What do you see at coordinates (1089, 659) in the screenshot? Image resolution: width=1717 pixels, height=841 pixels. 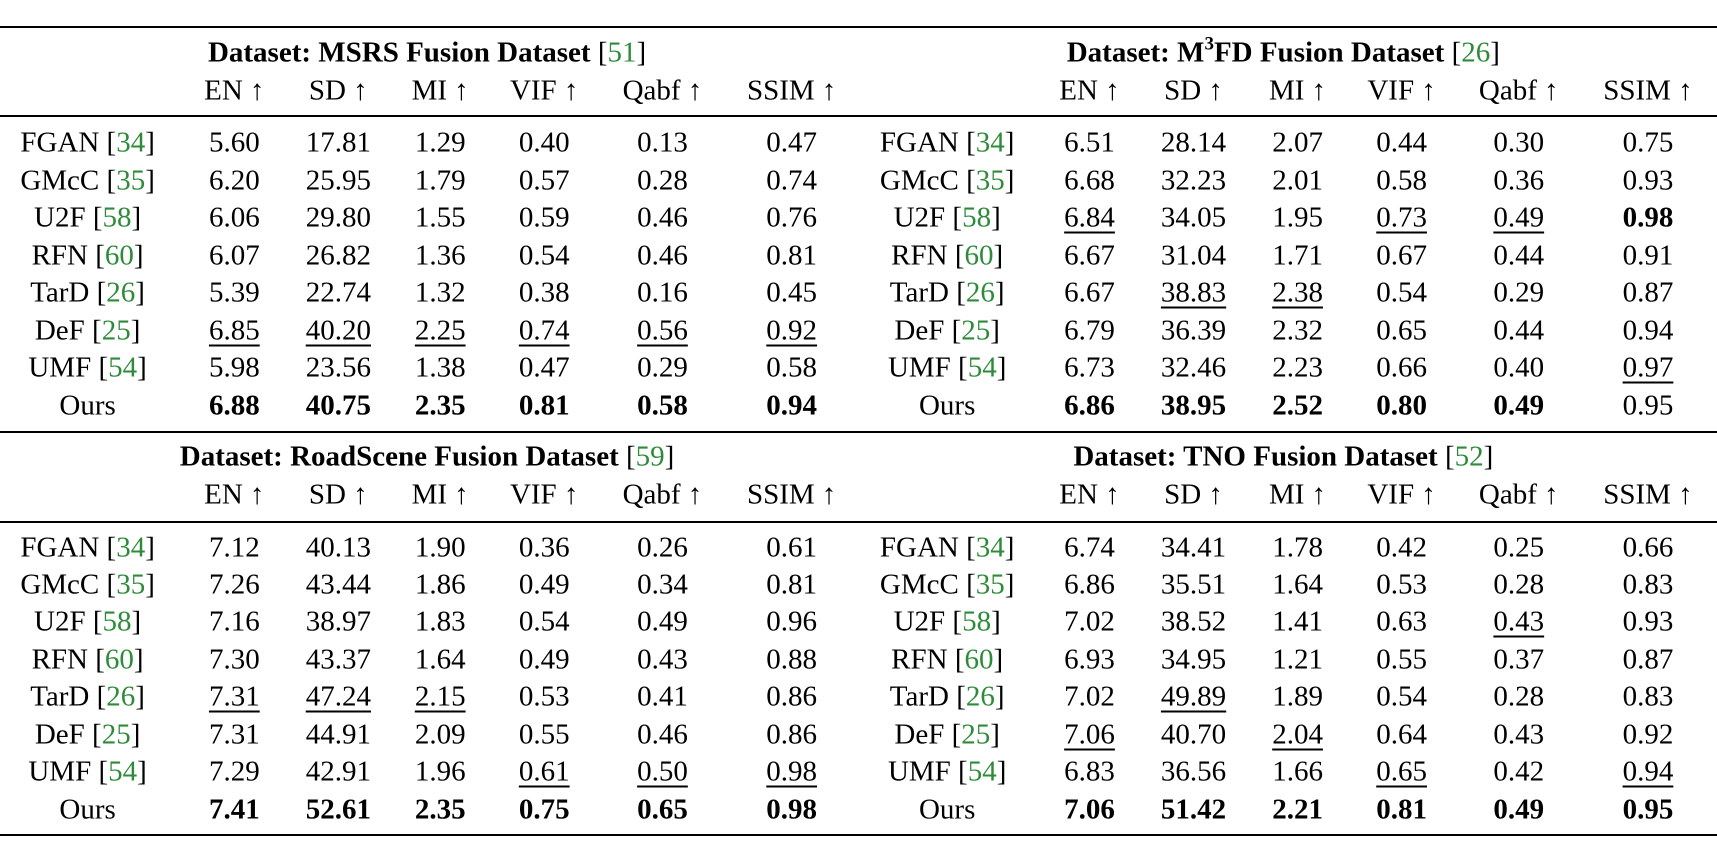 I see `table-cell: 6.93` at bounding box center [1089, 659].